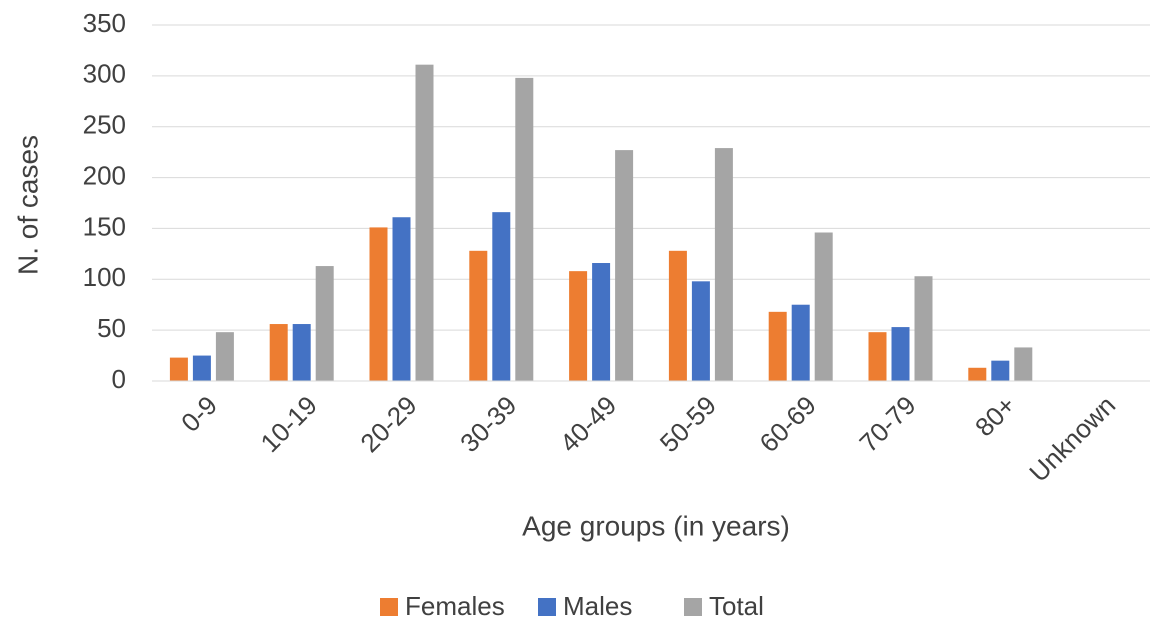 The height and width of the screenshot is (623, 1155). I want to click on x-tick-label: 80+, so click(995, 416).